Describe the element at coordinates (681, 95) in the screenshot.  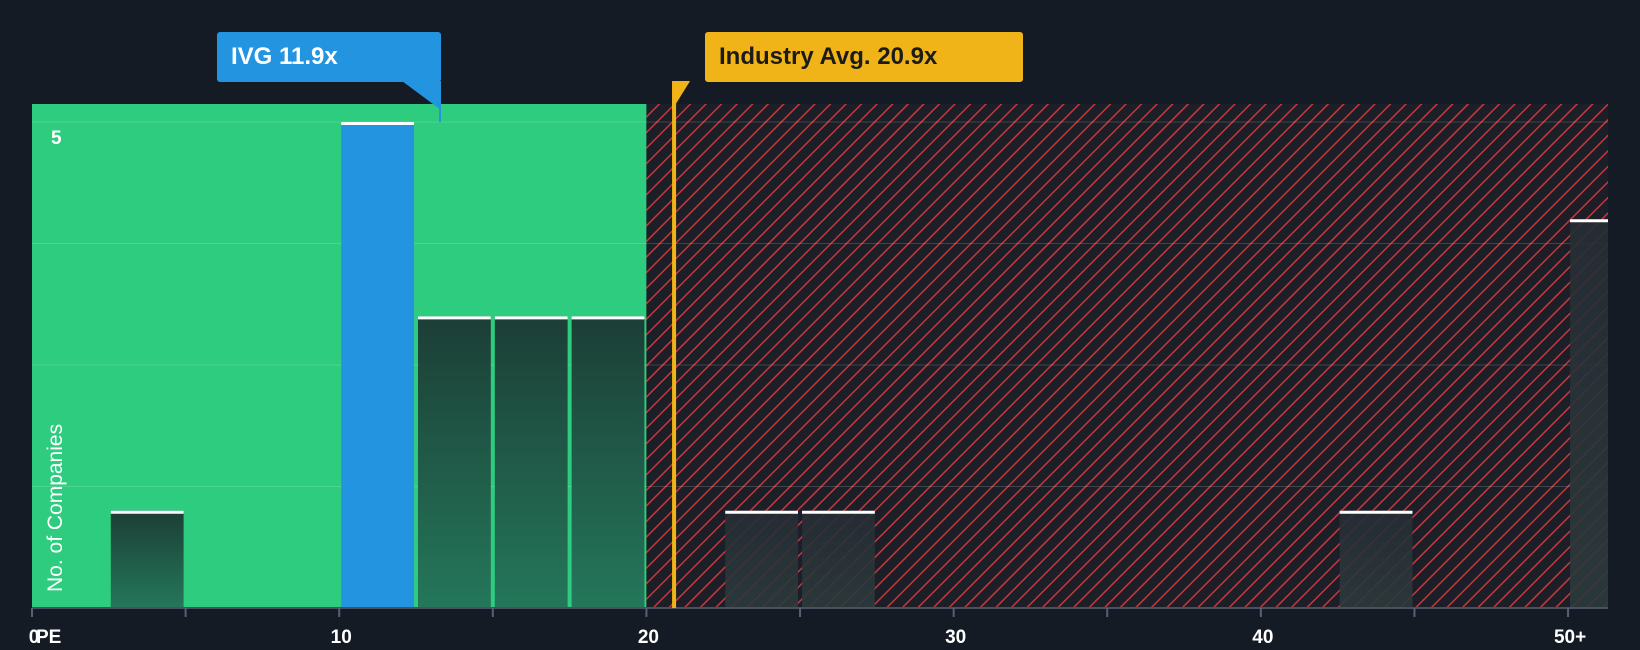
I see `industry-callout-pointer` at that location.